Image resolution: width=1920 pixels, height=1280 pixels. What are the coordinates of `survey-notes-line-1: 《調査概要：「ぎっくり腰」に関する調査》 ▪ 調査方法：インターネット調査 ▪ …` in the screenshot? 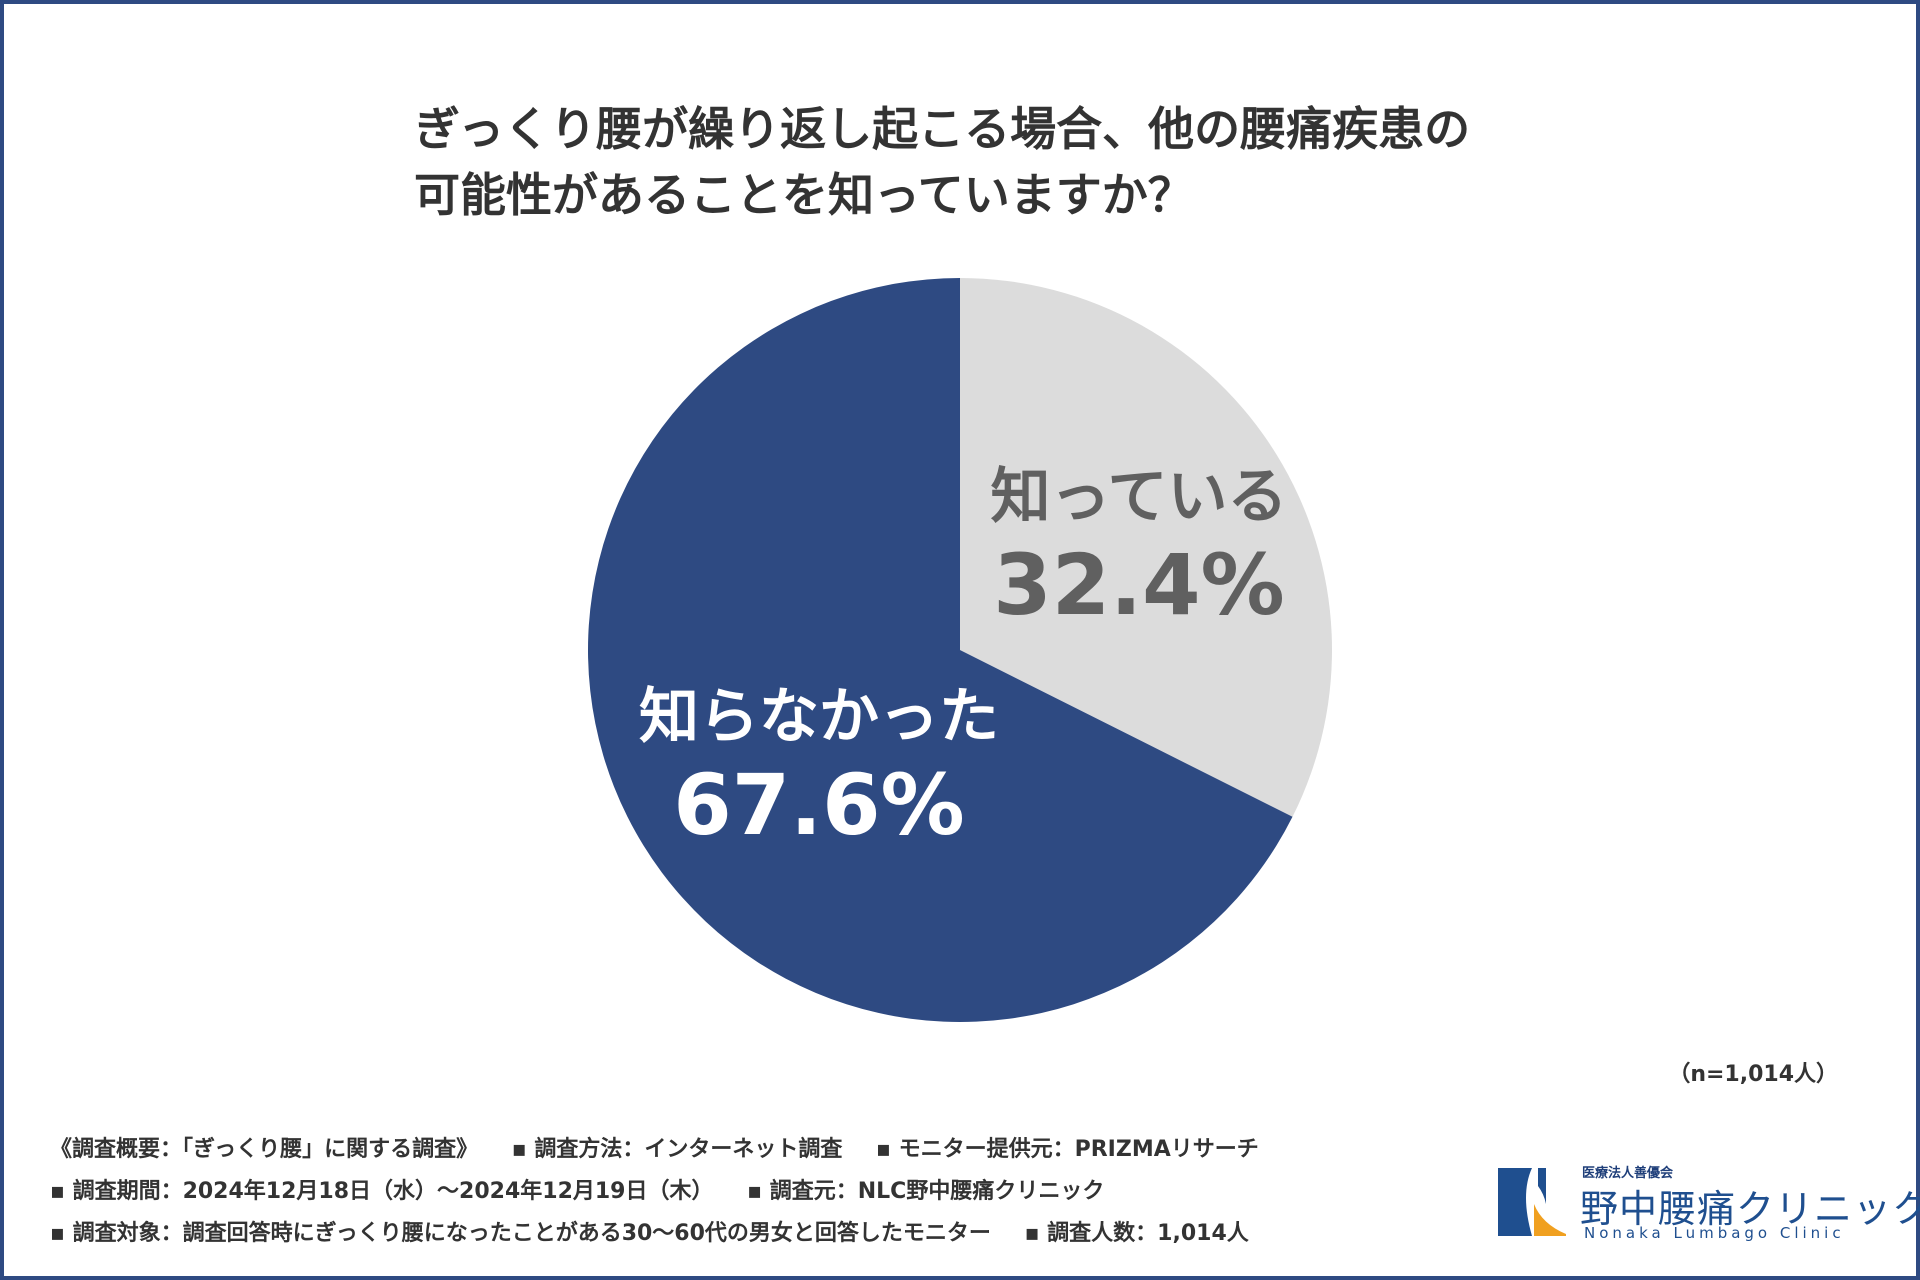 It's located at (667, 1150).